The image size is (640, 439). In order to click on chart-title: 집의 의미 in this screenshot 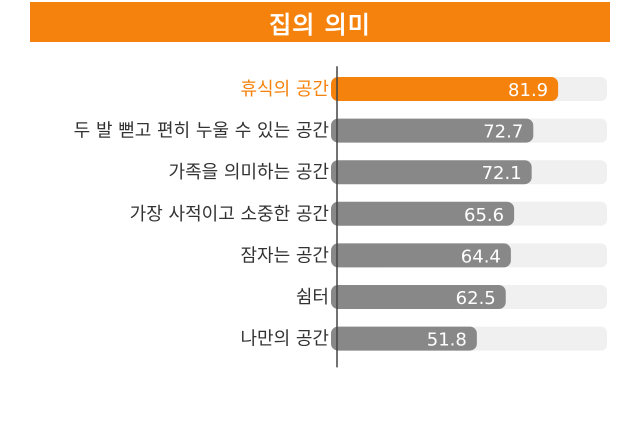, I will do `click(320, 24)`.